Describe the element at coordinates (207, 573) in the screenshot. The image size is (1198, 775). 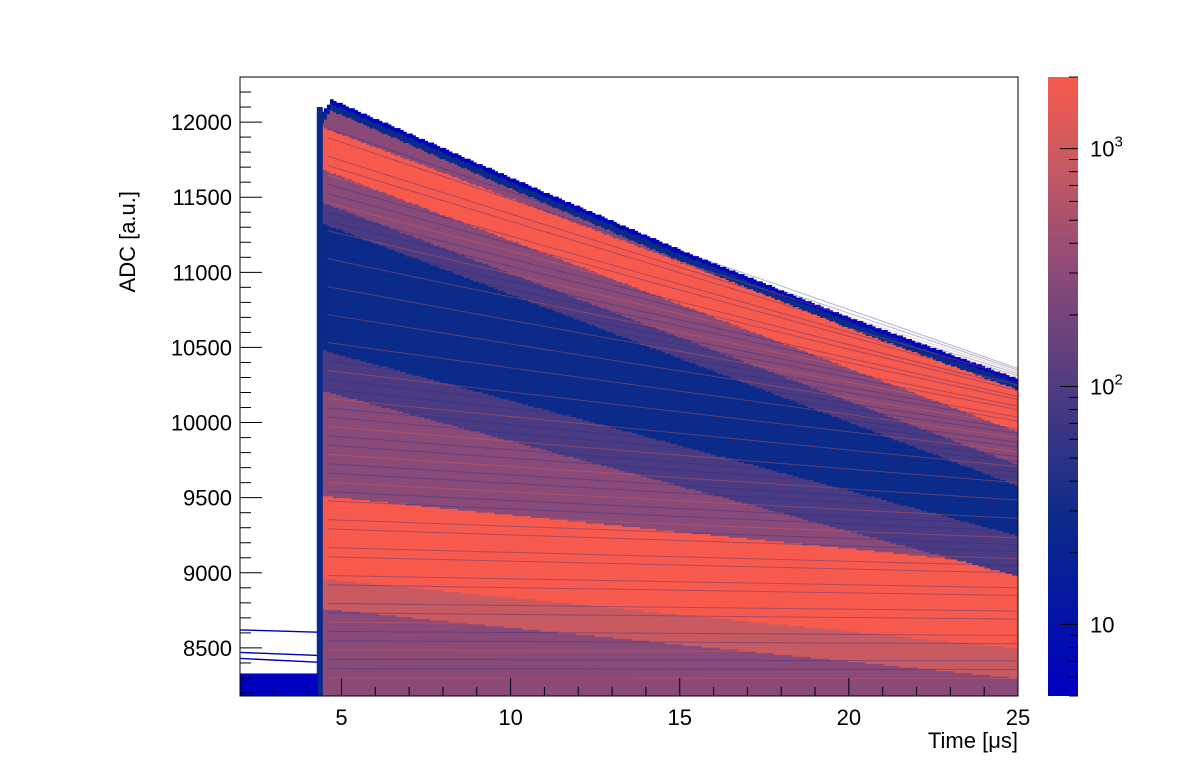
I see `y-tick-label: 9000` at that location.